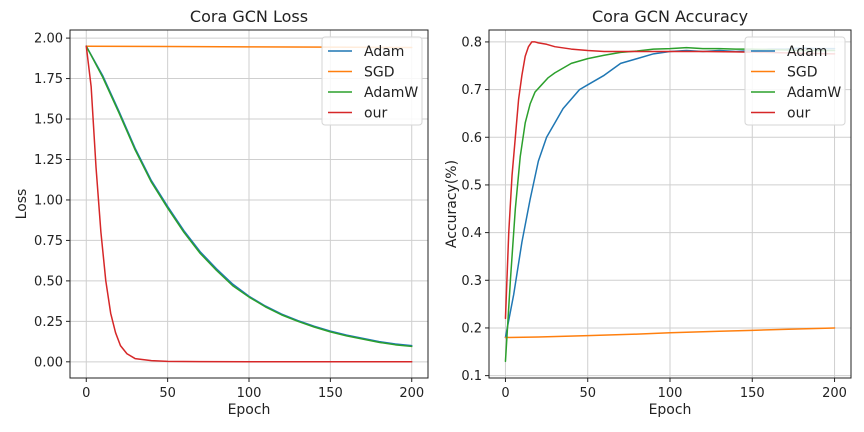  I want to click on y-tick-label: 1.50, so click(48, 120).